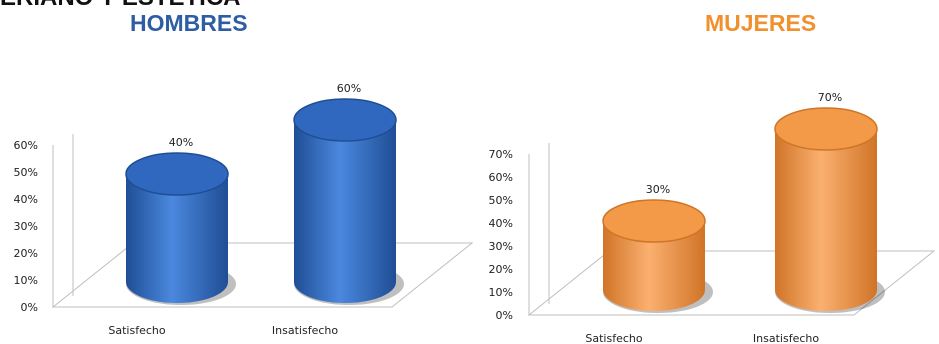  What do you see at coordinates (181, 142) in the screenshot?
I see `data-label: 40%` at bounding box center [181, 142].